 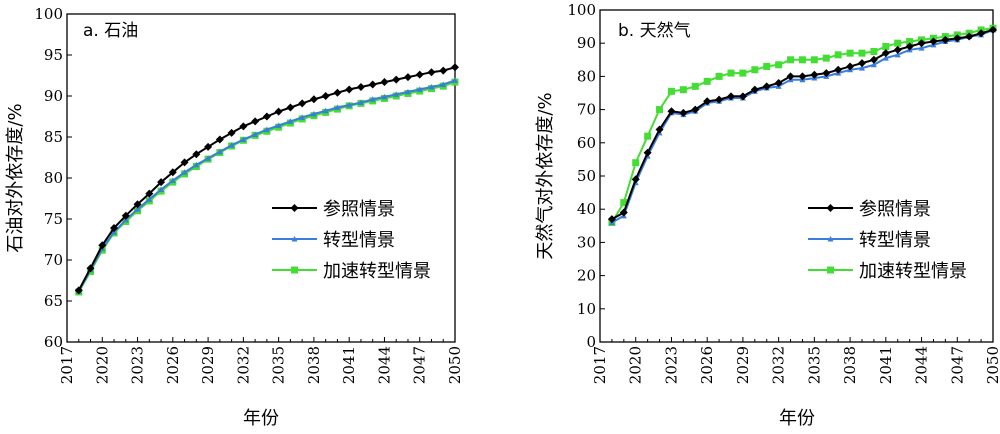 I want to click on y-tick-label: 100, so click(x=581, y=10).